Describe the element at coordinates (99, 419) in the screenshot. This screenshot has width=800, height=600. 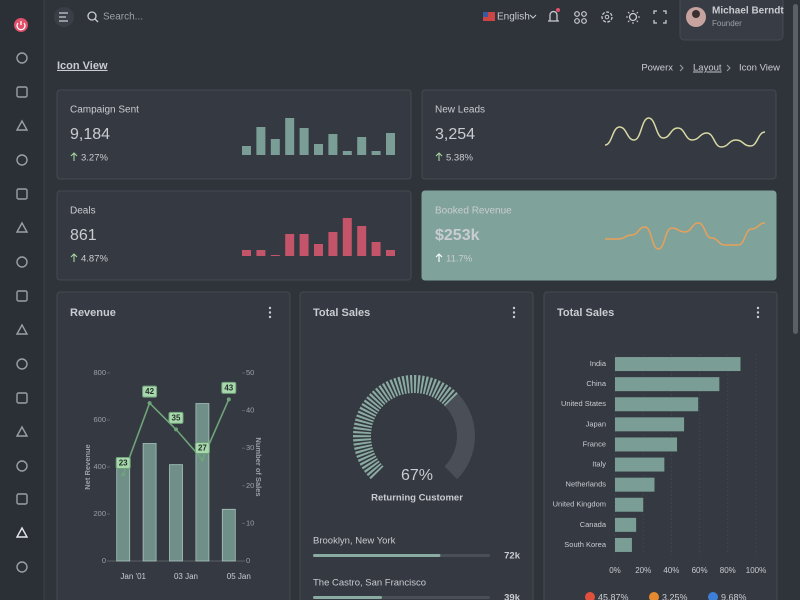
I see `y-tick-label: 600` at that location.